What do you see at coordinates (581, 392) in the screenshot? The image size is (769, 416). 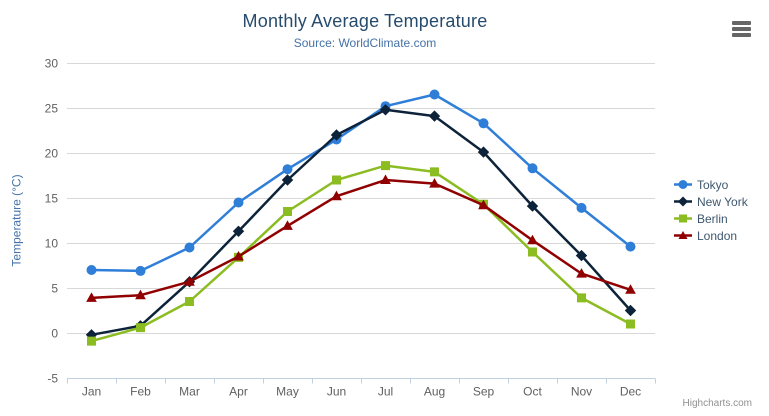 I see `x-axis-label: Nov` at bounding box center [581, 392].